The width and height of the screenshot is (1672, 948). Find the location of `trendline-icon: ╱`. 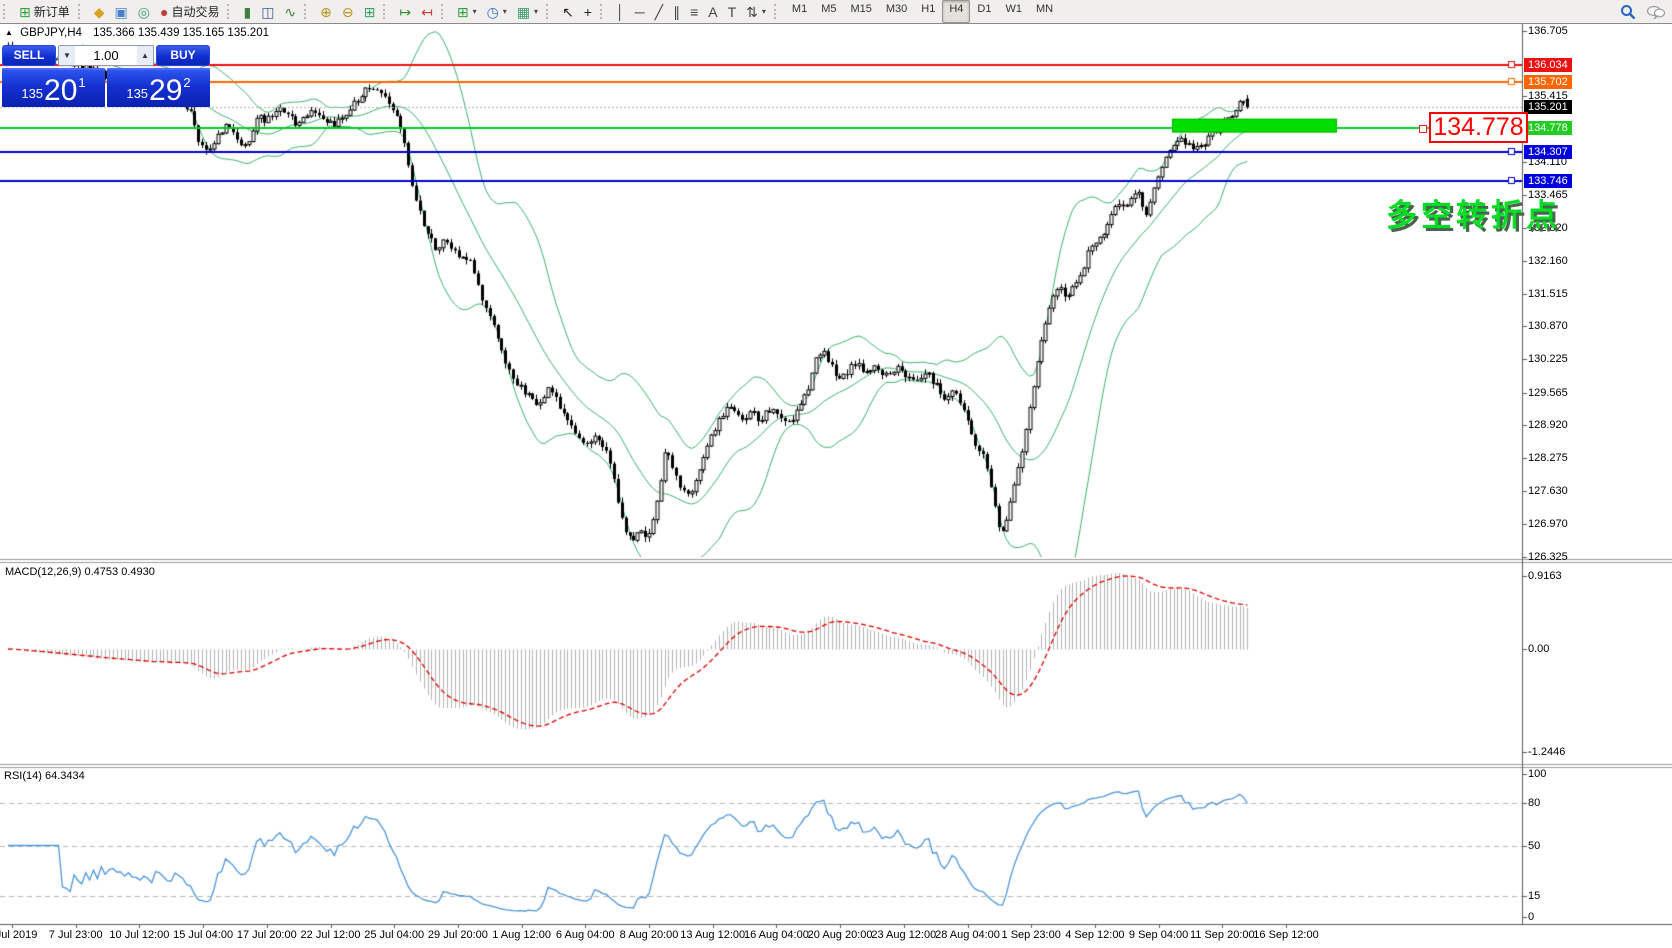

trendline-icon: ╱ is located at coordinates (659, 11).